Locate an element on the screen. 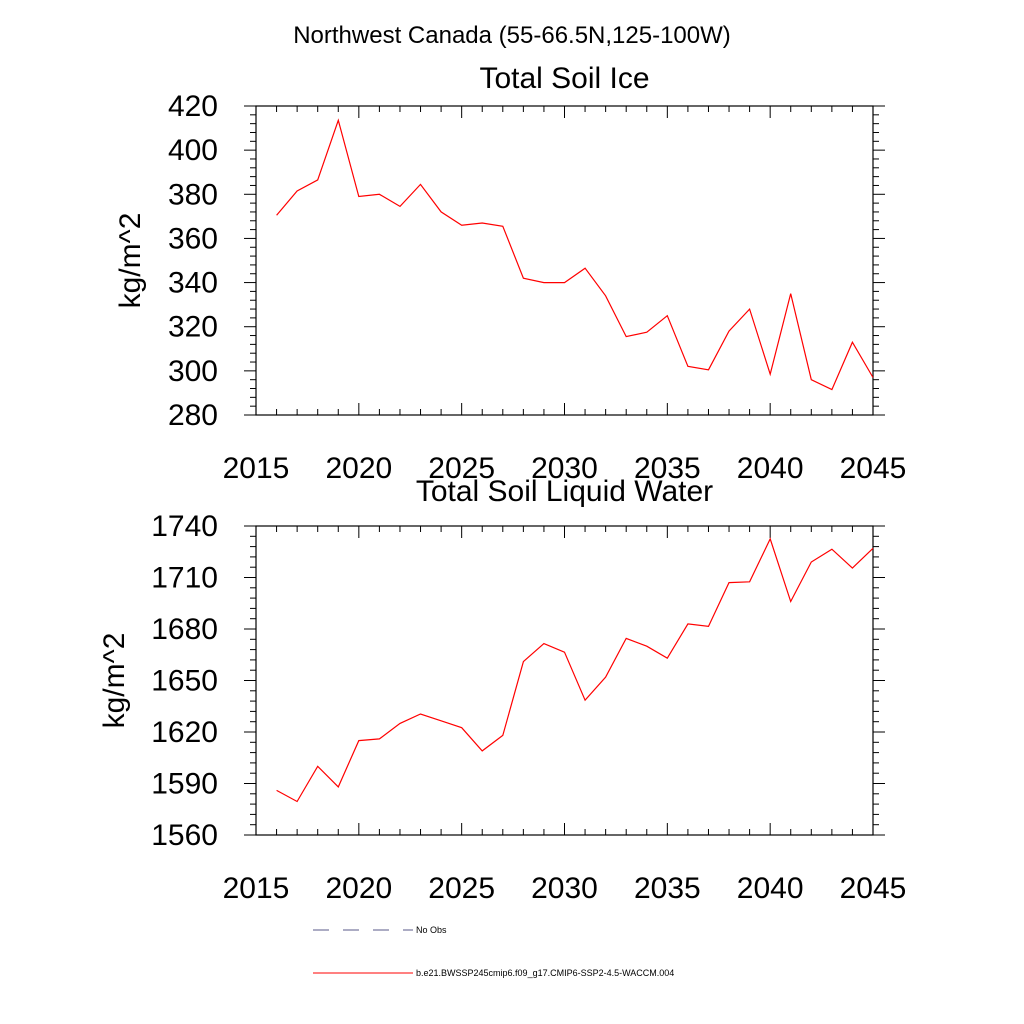  y-tick-label: 1560 is located at coordinates (184, 835).